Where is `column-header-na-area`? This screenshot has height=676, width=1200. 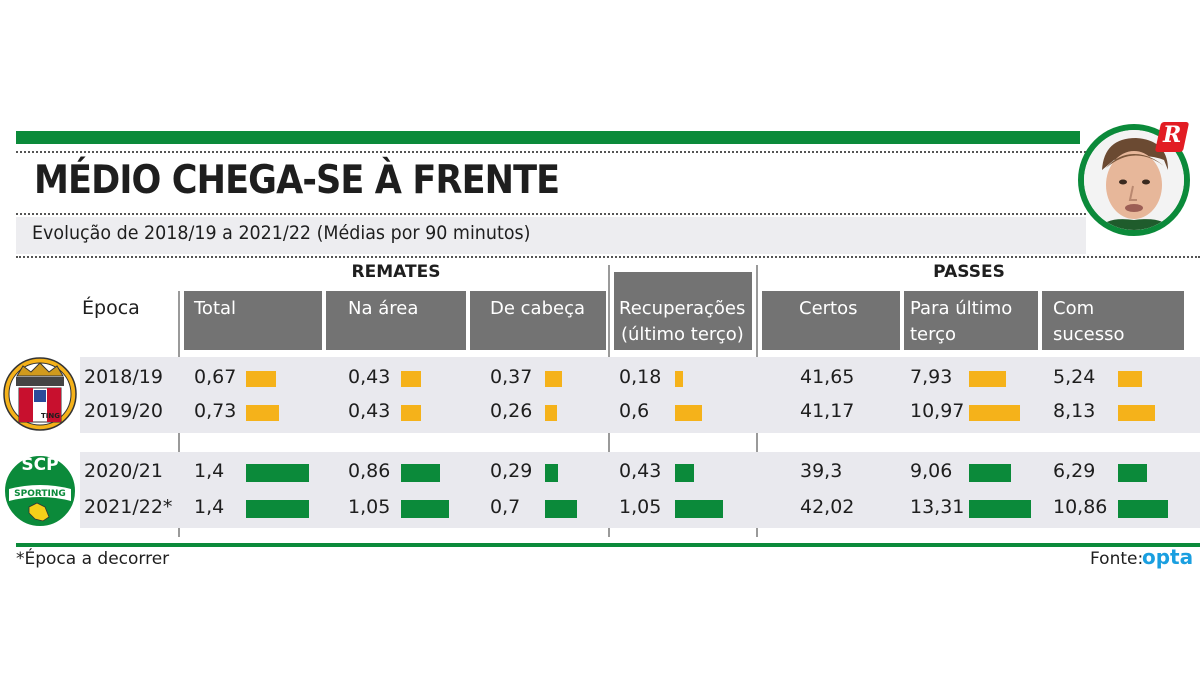
column-header-na-area is located at coordinates (396, 320).